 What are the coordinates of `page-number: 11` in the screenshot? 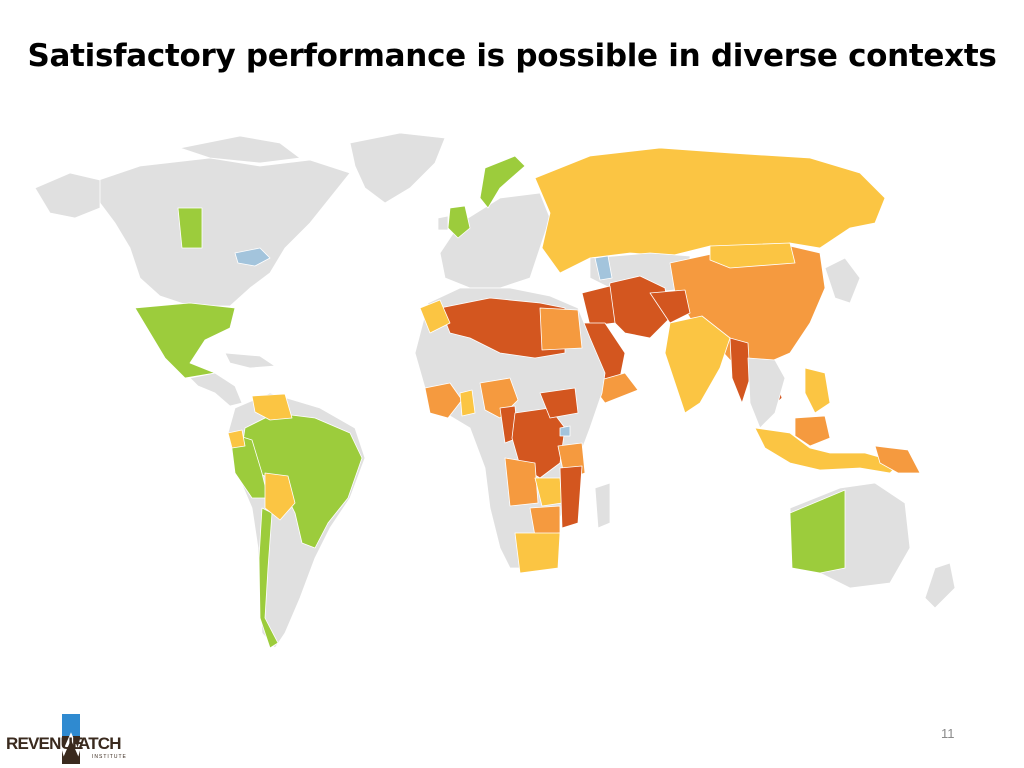 It's located at (948, 733).